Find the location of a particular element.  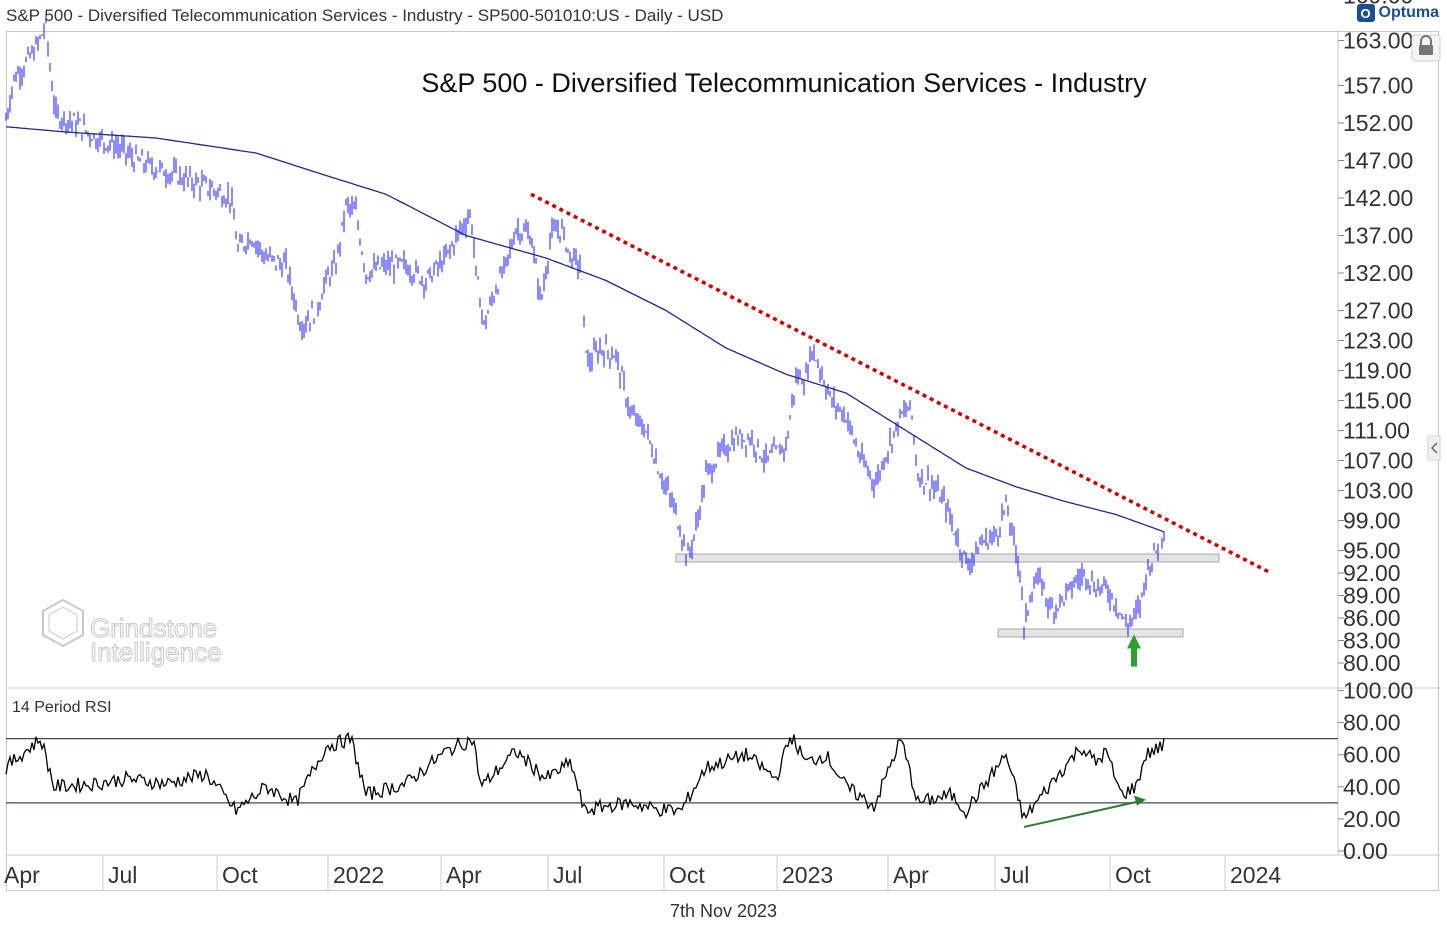

rsi-divergence-arrow is located at coordinates (1081, 814).